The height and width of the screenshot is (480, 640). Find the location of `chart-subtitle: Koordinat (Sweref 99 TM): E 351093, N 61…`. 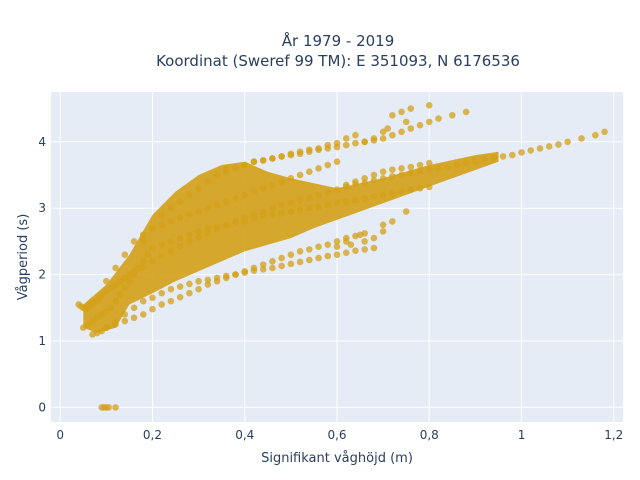

chart-subtitle: Koordinat (Sweref 99 TM): E 351093, N 61… is located at coordinates (338, 61).